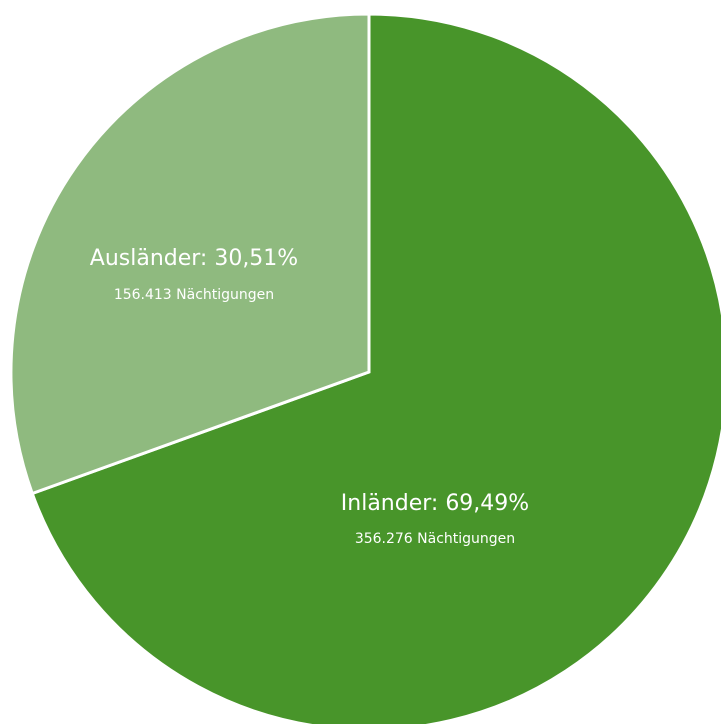 The image size is (721, 724). What do you see at coordinates (194, 258) in the screenshot?
I see `slice-label-auslaender: Ausländer: 30,51%` at bounding box center [194, 258].